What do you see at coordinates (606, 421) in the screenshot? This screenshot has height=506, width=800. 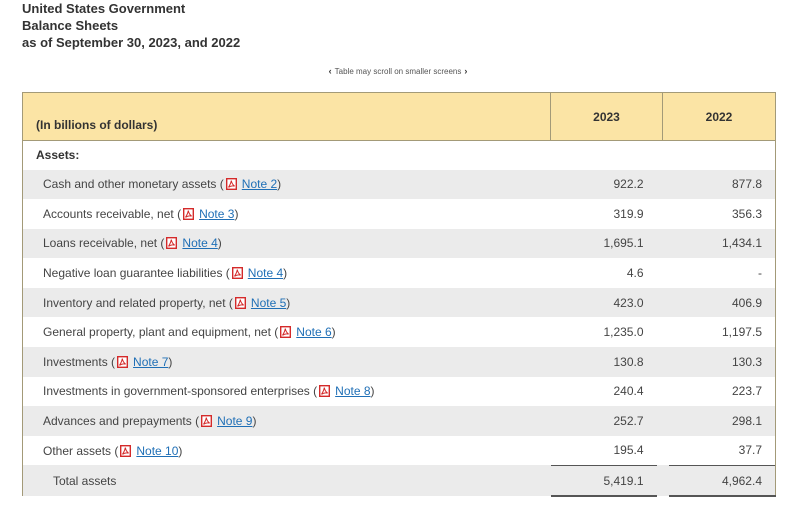 I see `value-2023: 252.7` at bounding box center [606, 421].